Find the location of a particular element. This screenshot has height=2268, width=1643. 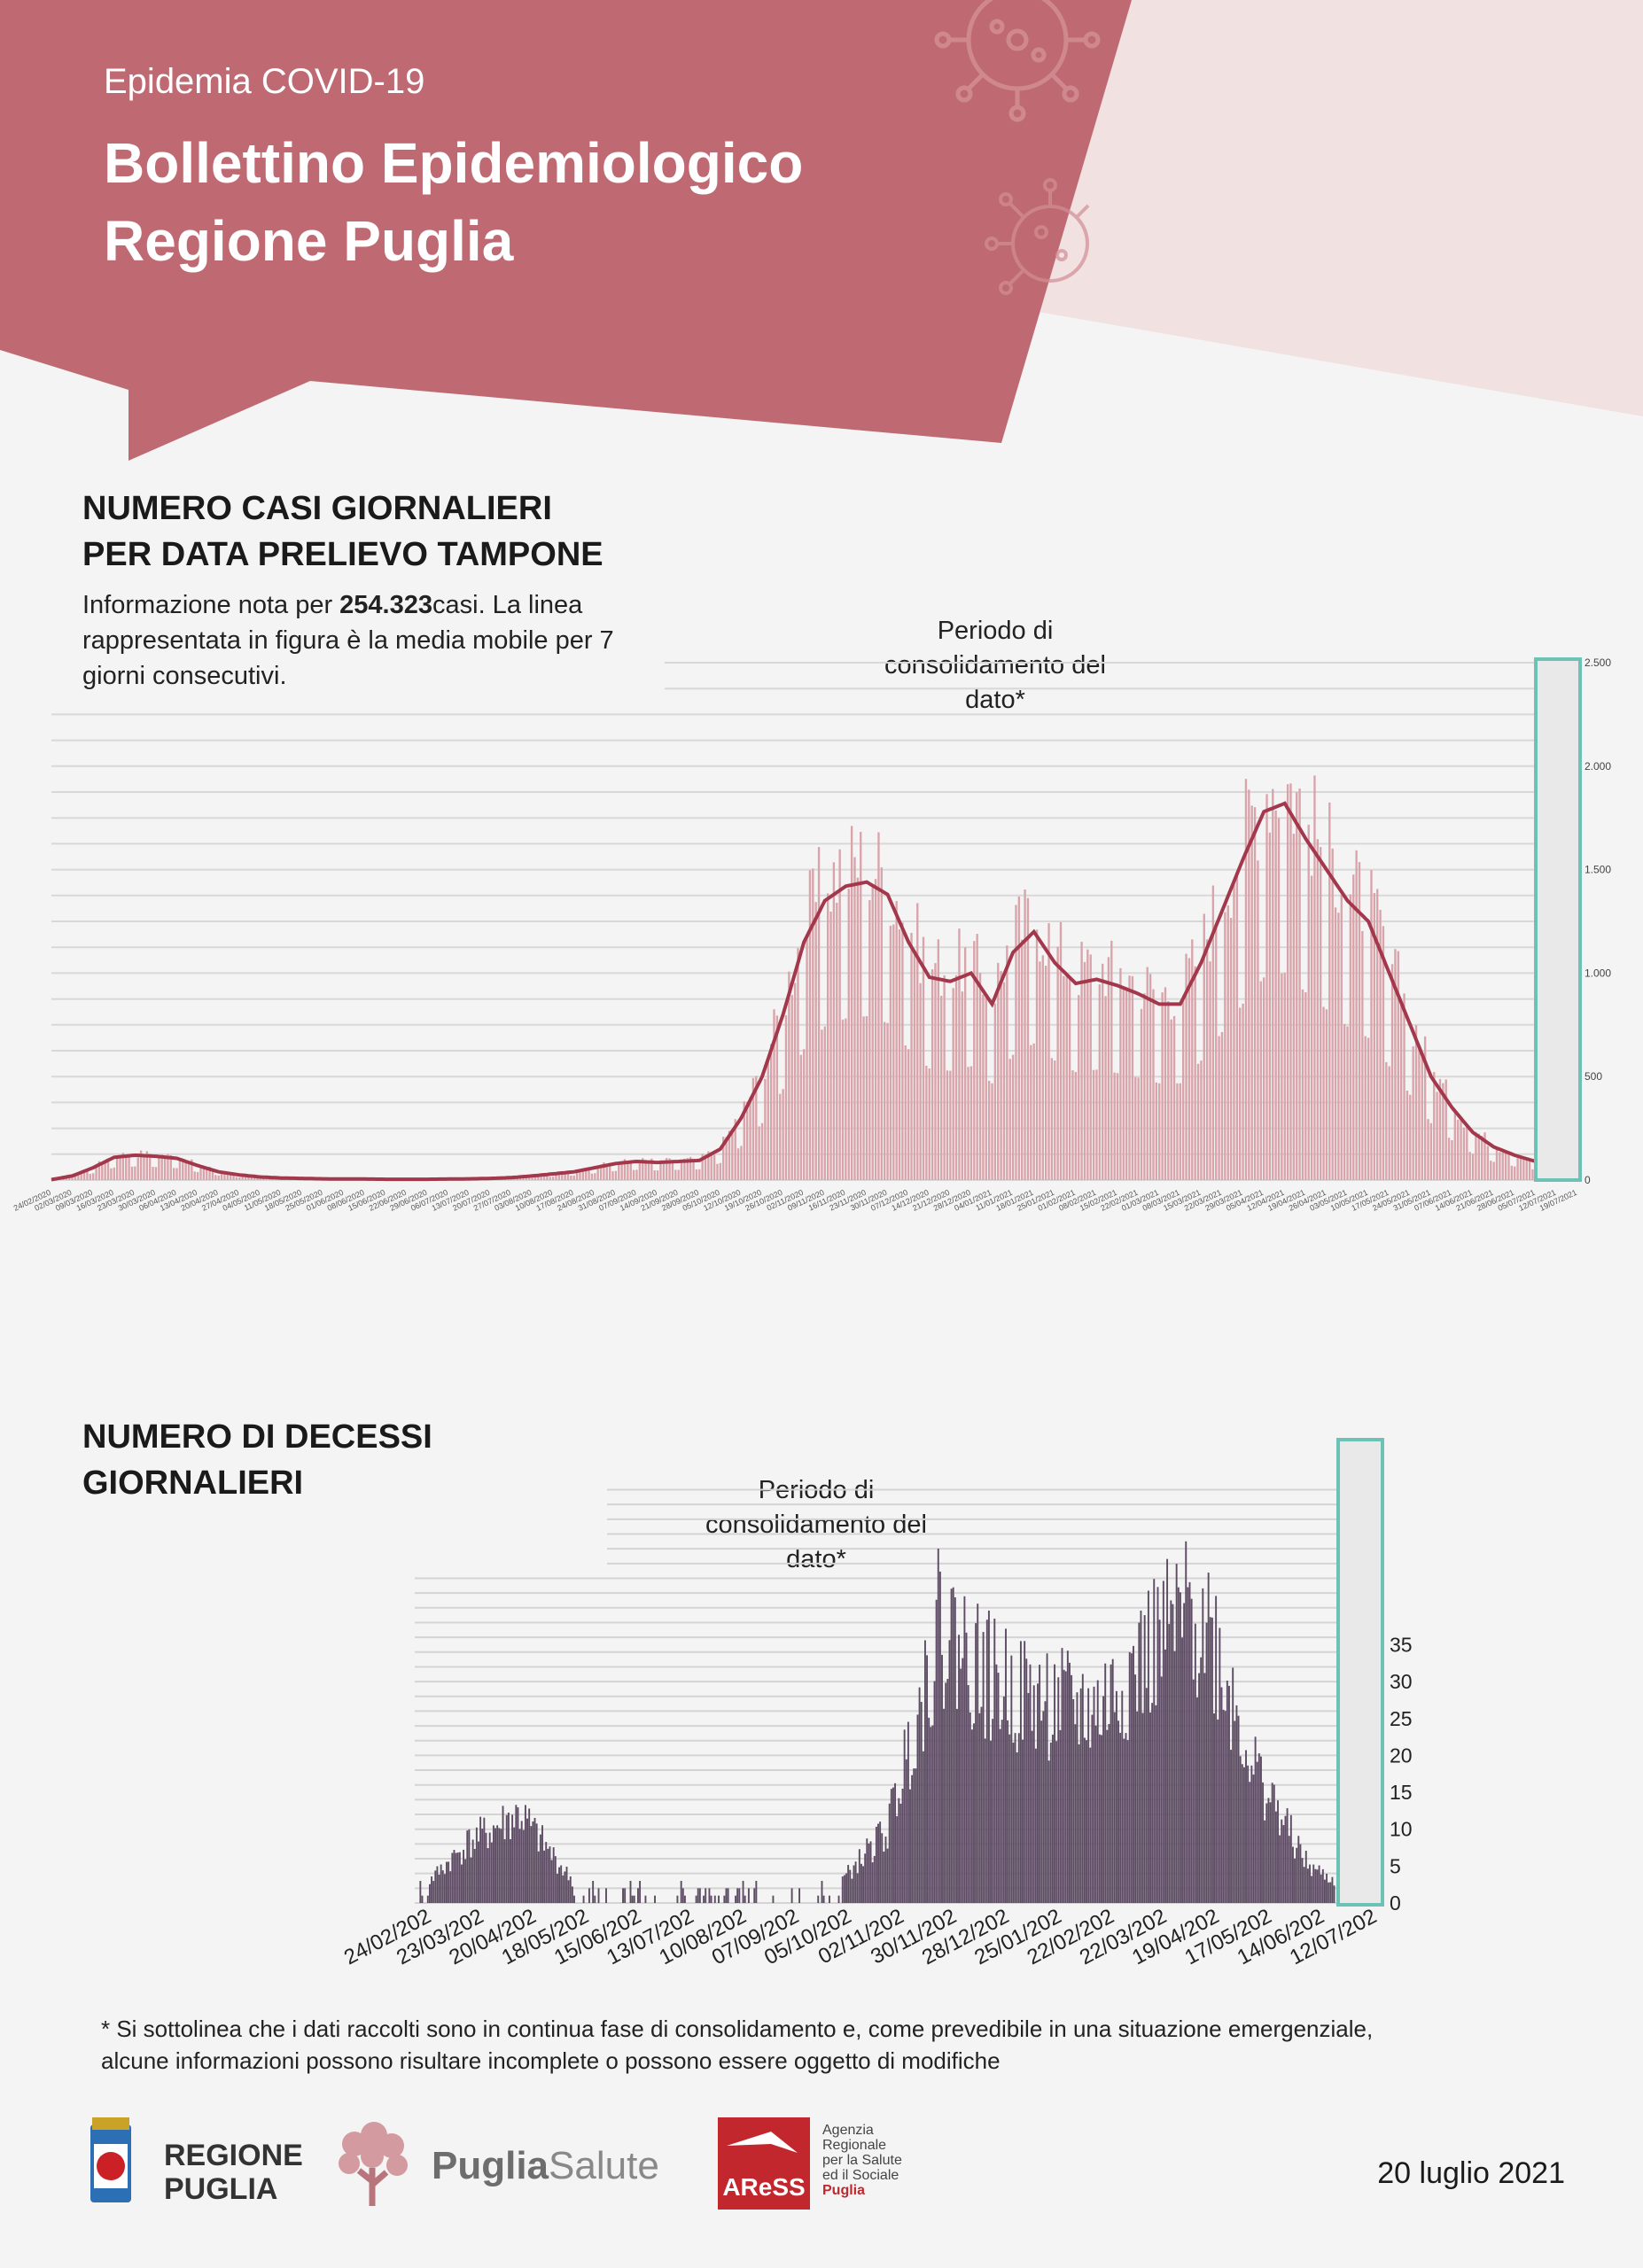

aress-line3: per la Salute is located at coordinates (862, 2160).